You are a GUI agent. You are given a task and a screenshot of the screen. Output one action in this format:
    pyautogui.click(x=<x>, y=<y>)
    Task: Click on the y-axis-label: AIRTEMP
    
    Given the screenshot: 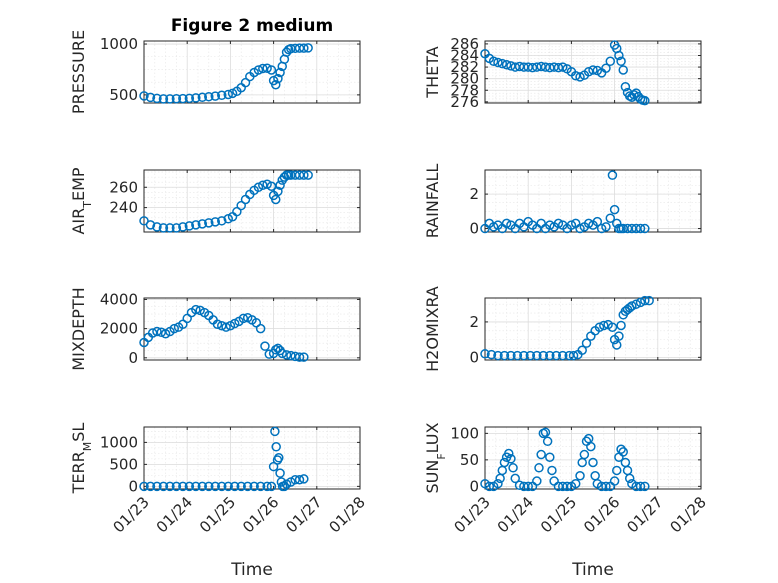 What is the action you would take?
    pyautogui.click(x=81, y=200)
    